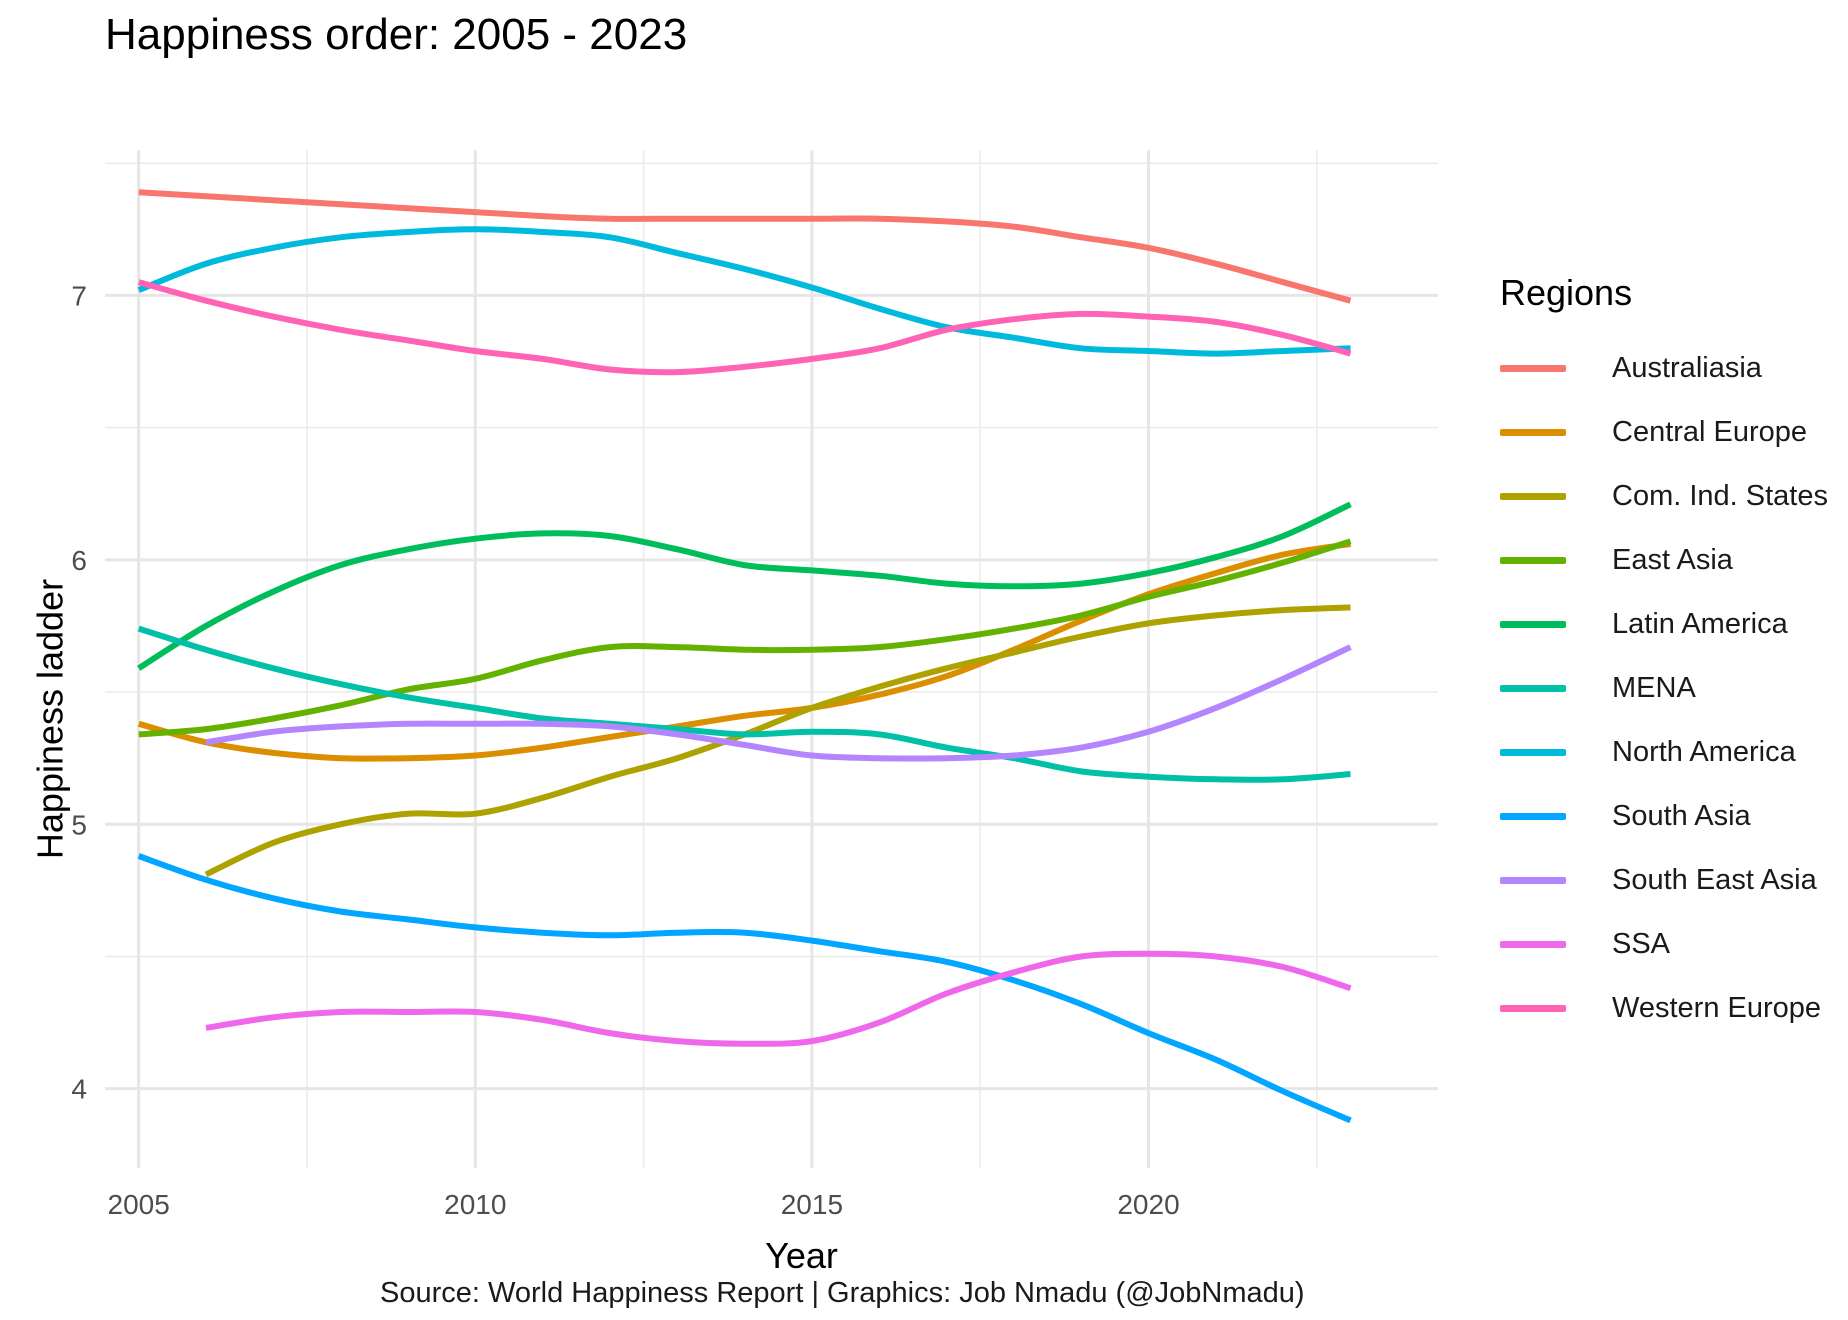  I want to click on legend-label: South East Asia, so click(1714, 879).